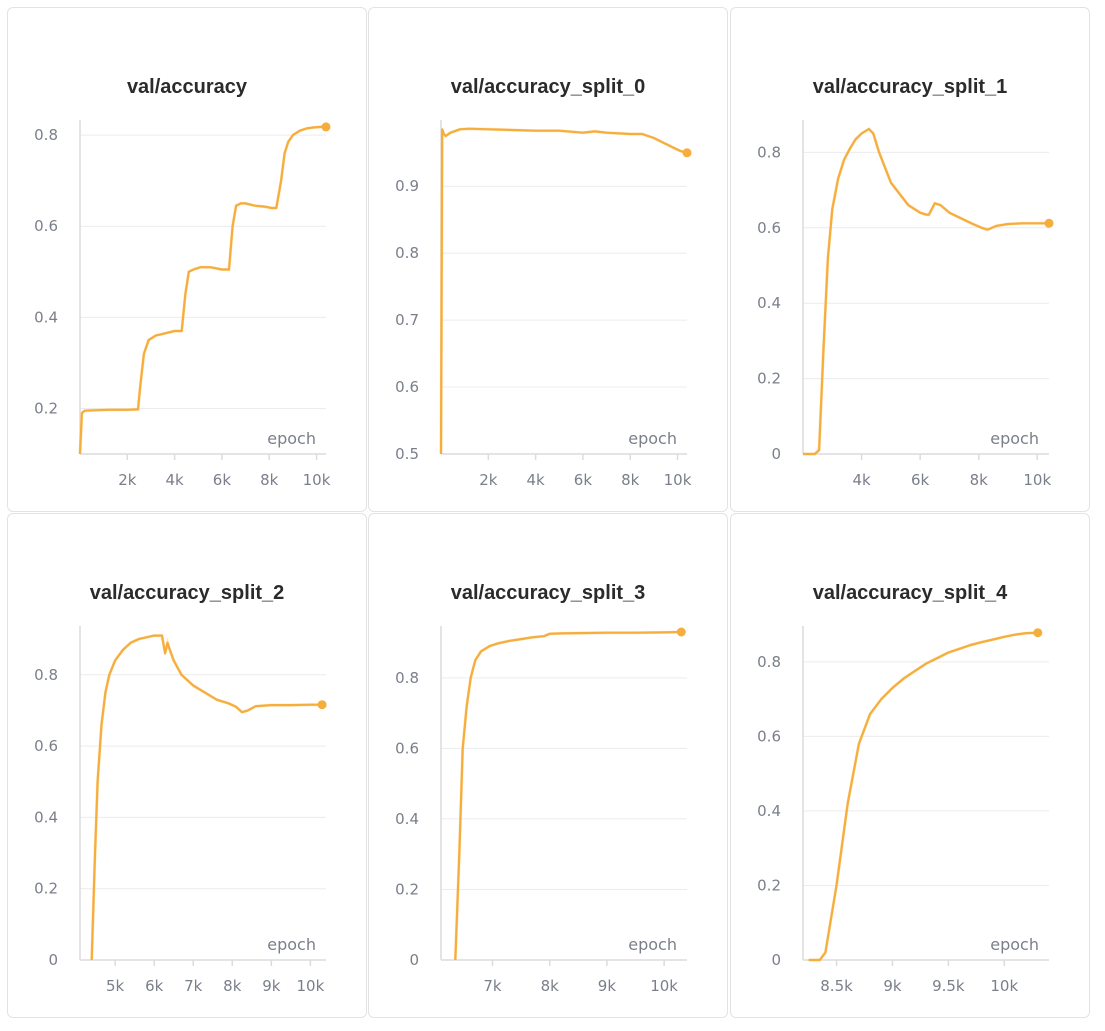 The width and height of the screenshot is (1105, 1031). What do you see at coordinates (548, 593) in the screenshot?
I see `chart-title: val/accuracy_split_3` at bounding box center [548, 593].